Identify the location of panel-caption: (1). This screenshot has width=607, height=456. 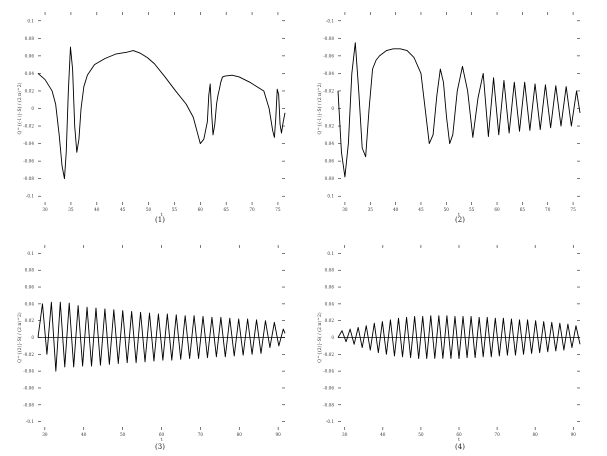
(160, 220).